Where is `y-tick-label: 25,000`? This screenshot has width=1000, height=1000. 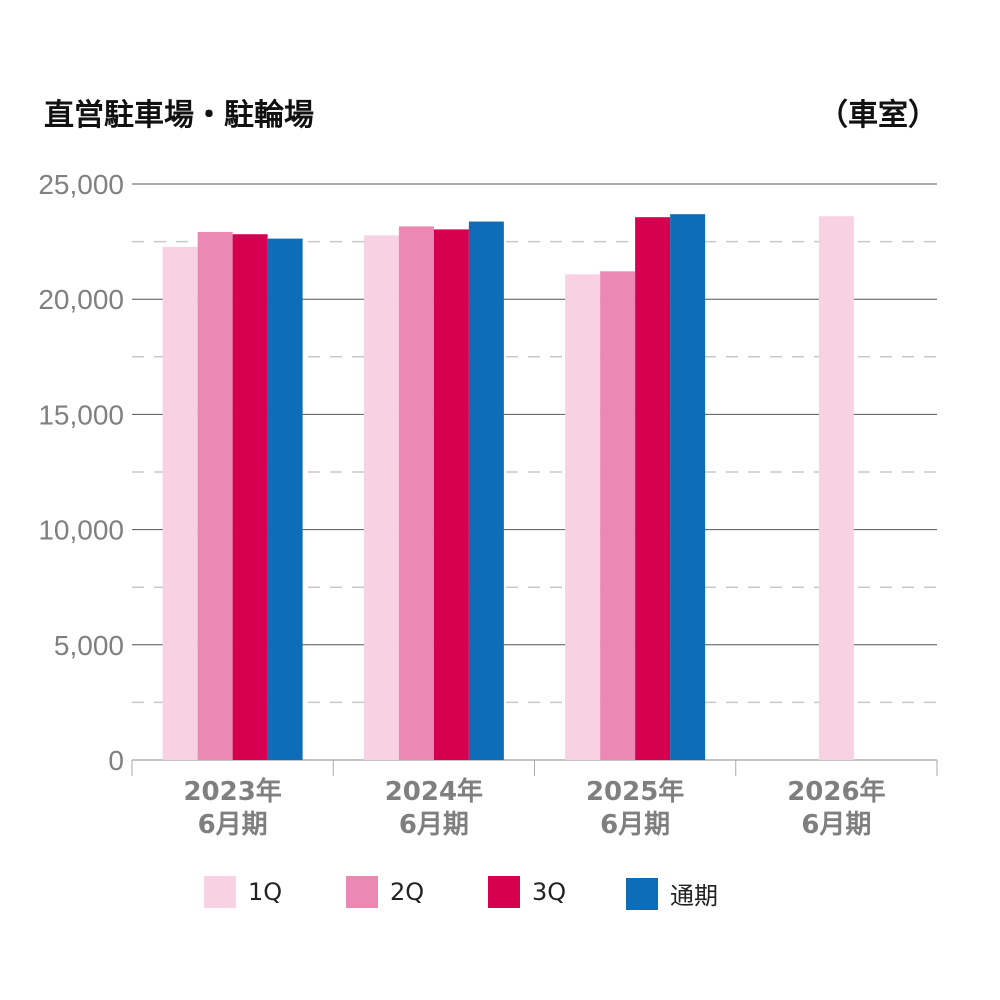
y-tick-label: 25,000 is located at coordinates (81, 184).